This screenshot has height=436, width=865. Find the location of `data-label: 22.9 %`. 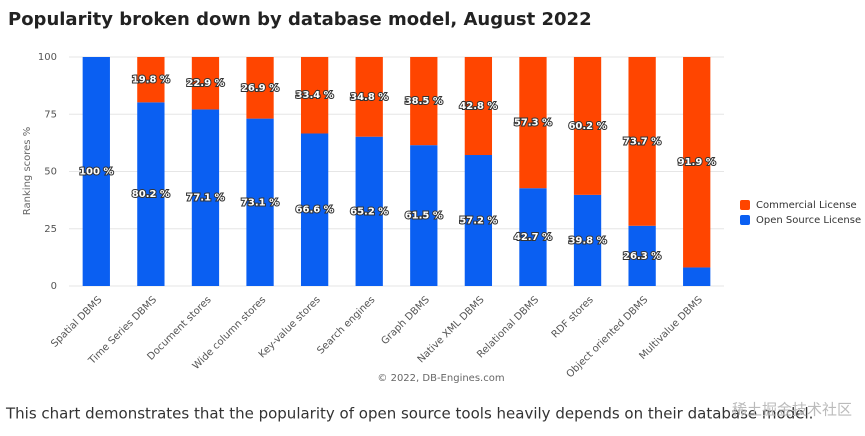

data-label: 22.9 % is located at coordinates (205, 83).